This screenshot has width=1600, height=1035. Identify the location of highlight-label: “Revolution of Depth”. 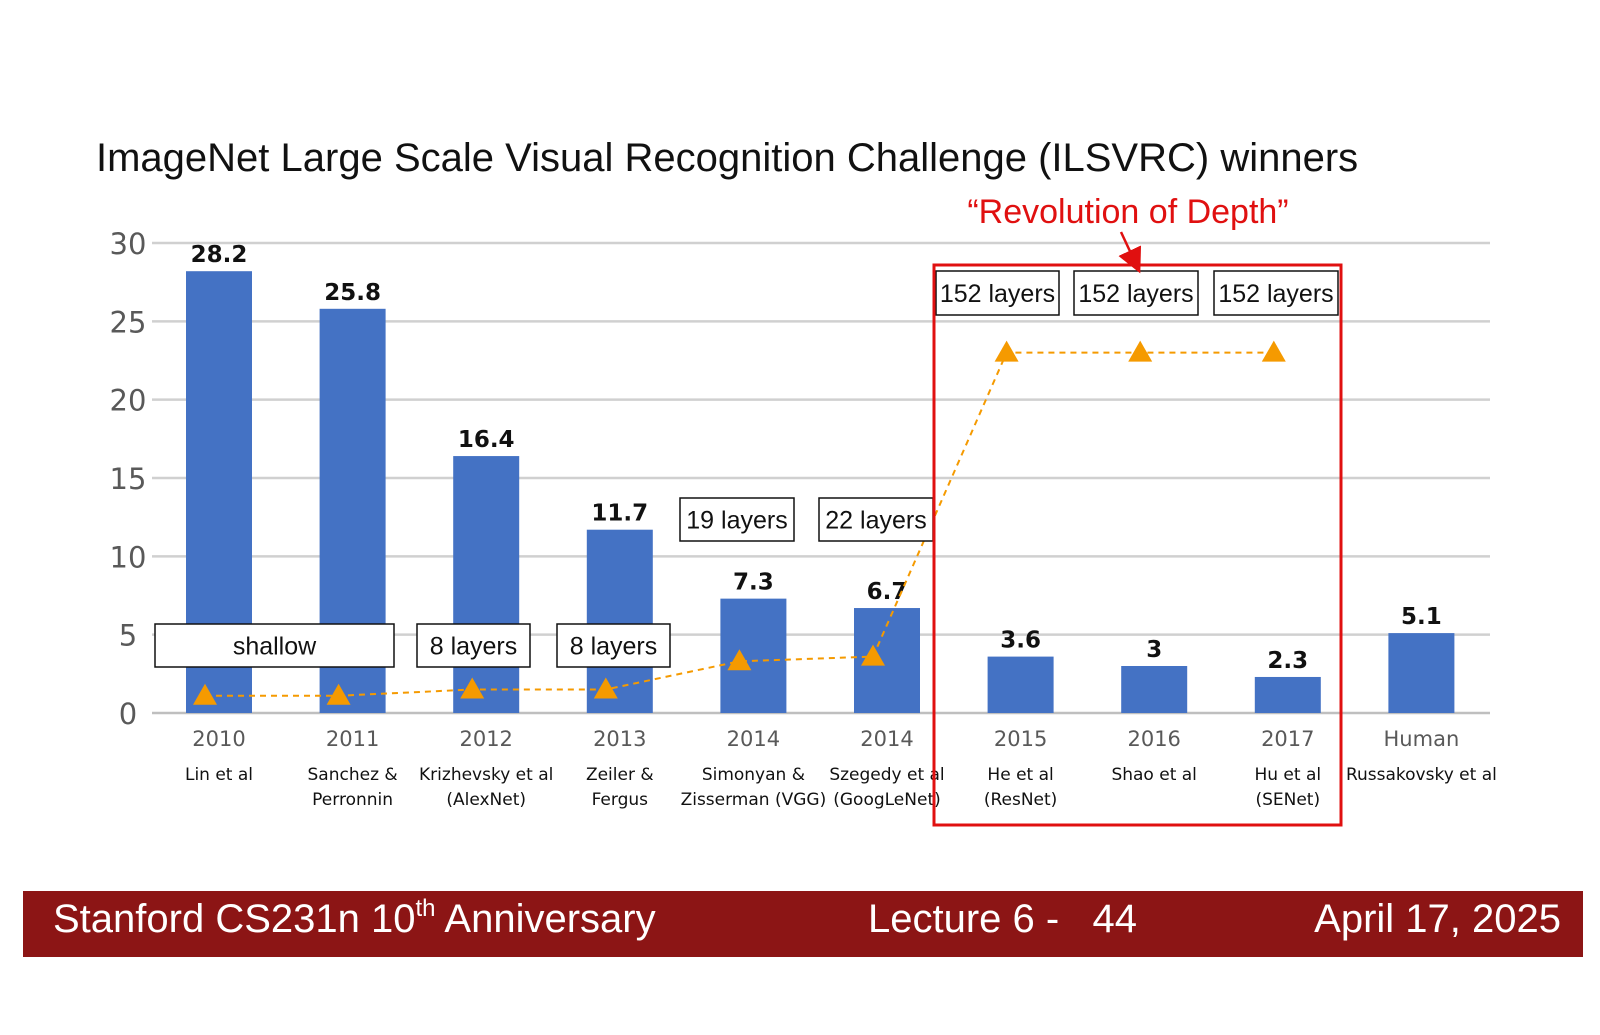
(1127, 212).